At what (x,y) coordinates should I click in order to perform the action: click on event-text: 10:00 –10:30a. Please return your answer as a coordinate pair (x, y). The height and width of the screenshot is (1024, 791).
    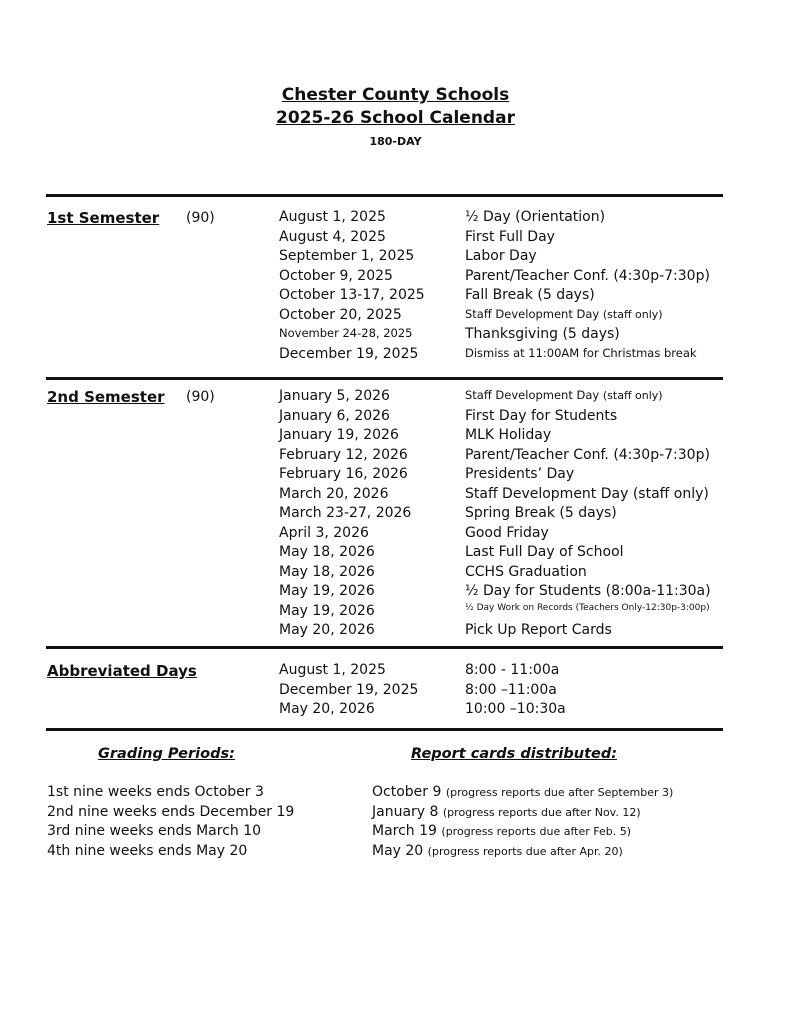
    Looking at the image, I should click on (515, 709).